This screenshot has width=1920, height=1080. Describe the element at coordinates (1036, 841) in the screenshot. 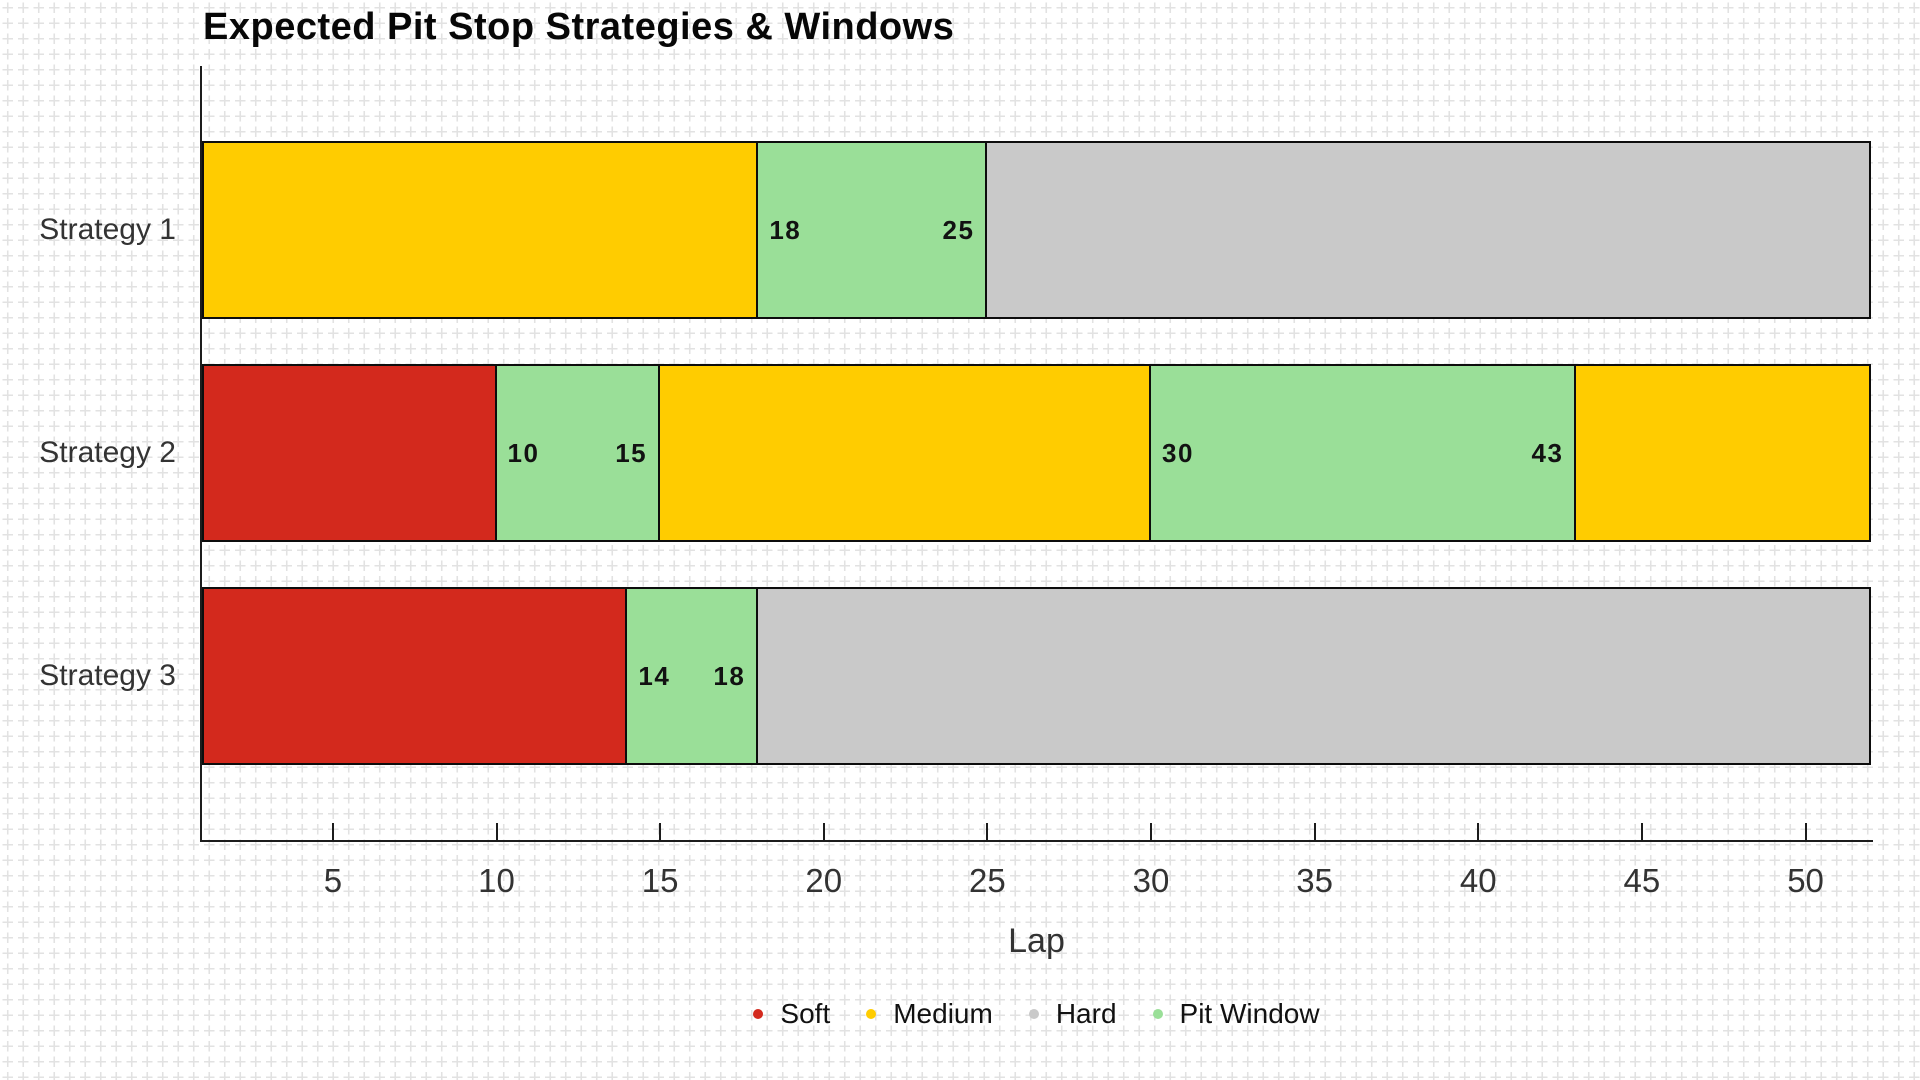

I see `x-axis-line` at that location.